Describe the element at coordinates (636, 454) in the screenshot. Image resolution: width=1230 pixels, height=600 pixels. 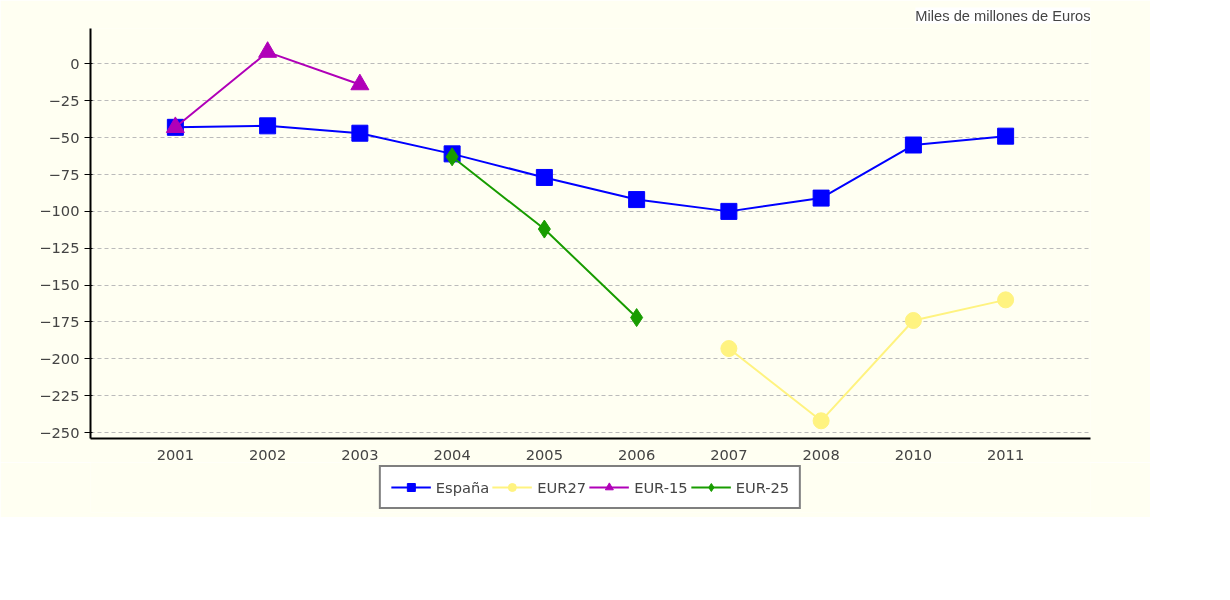
I see `x-tick-label: 2006` at that location.